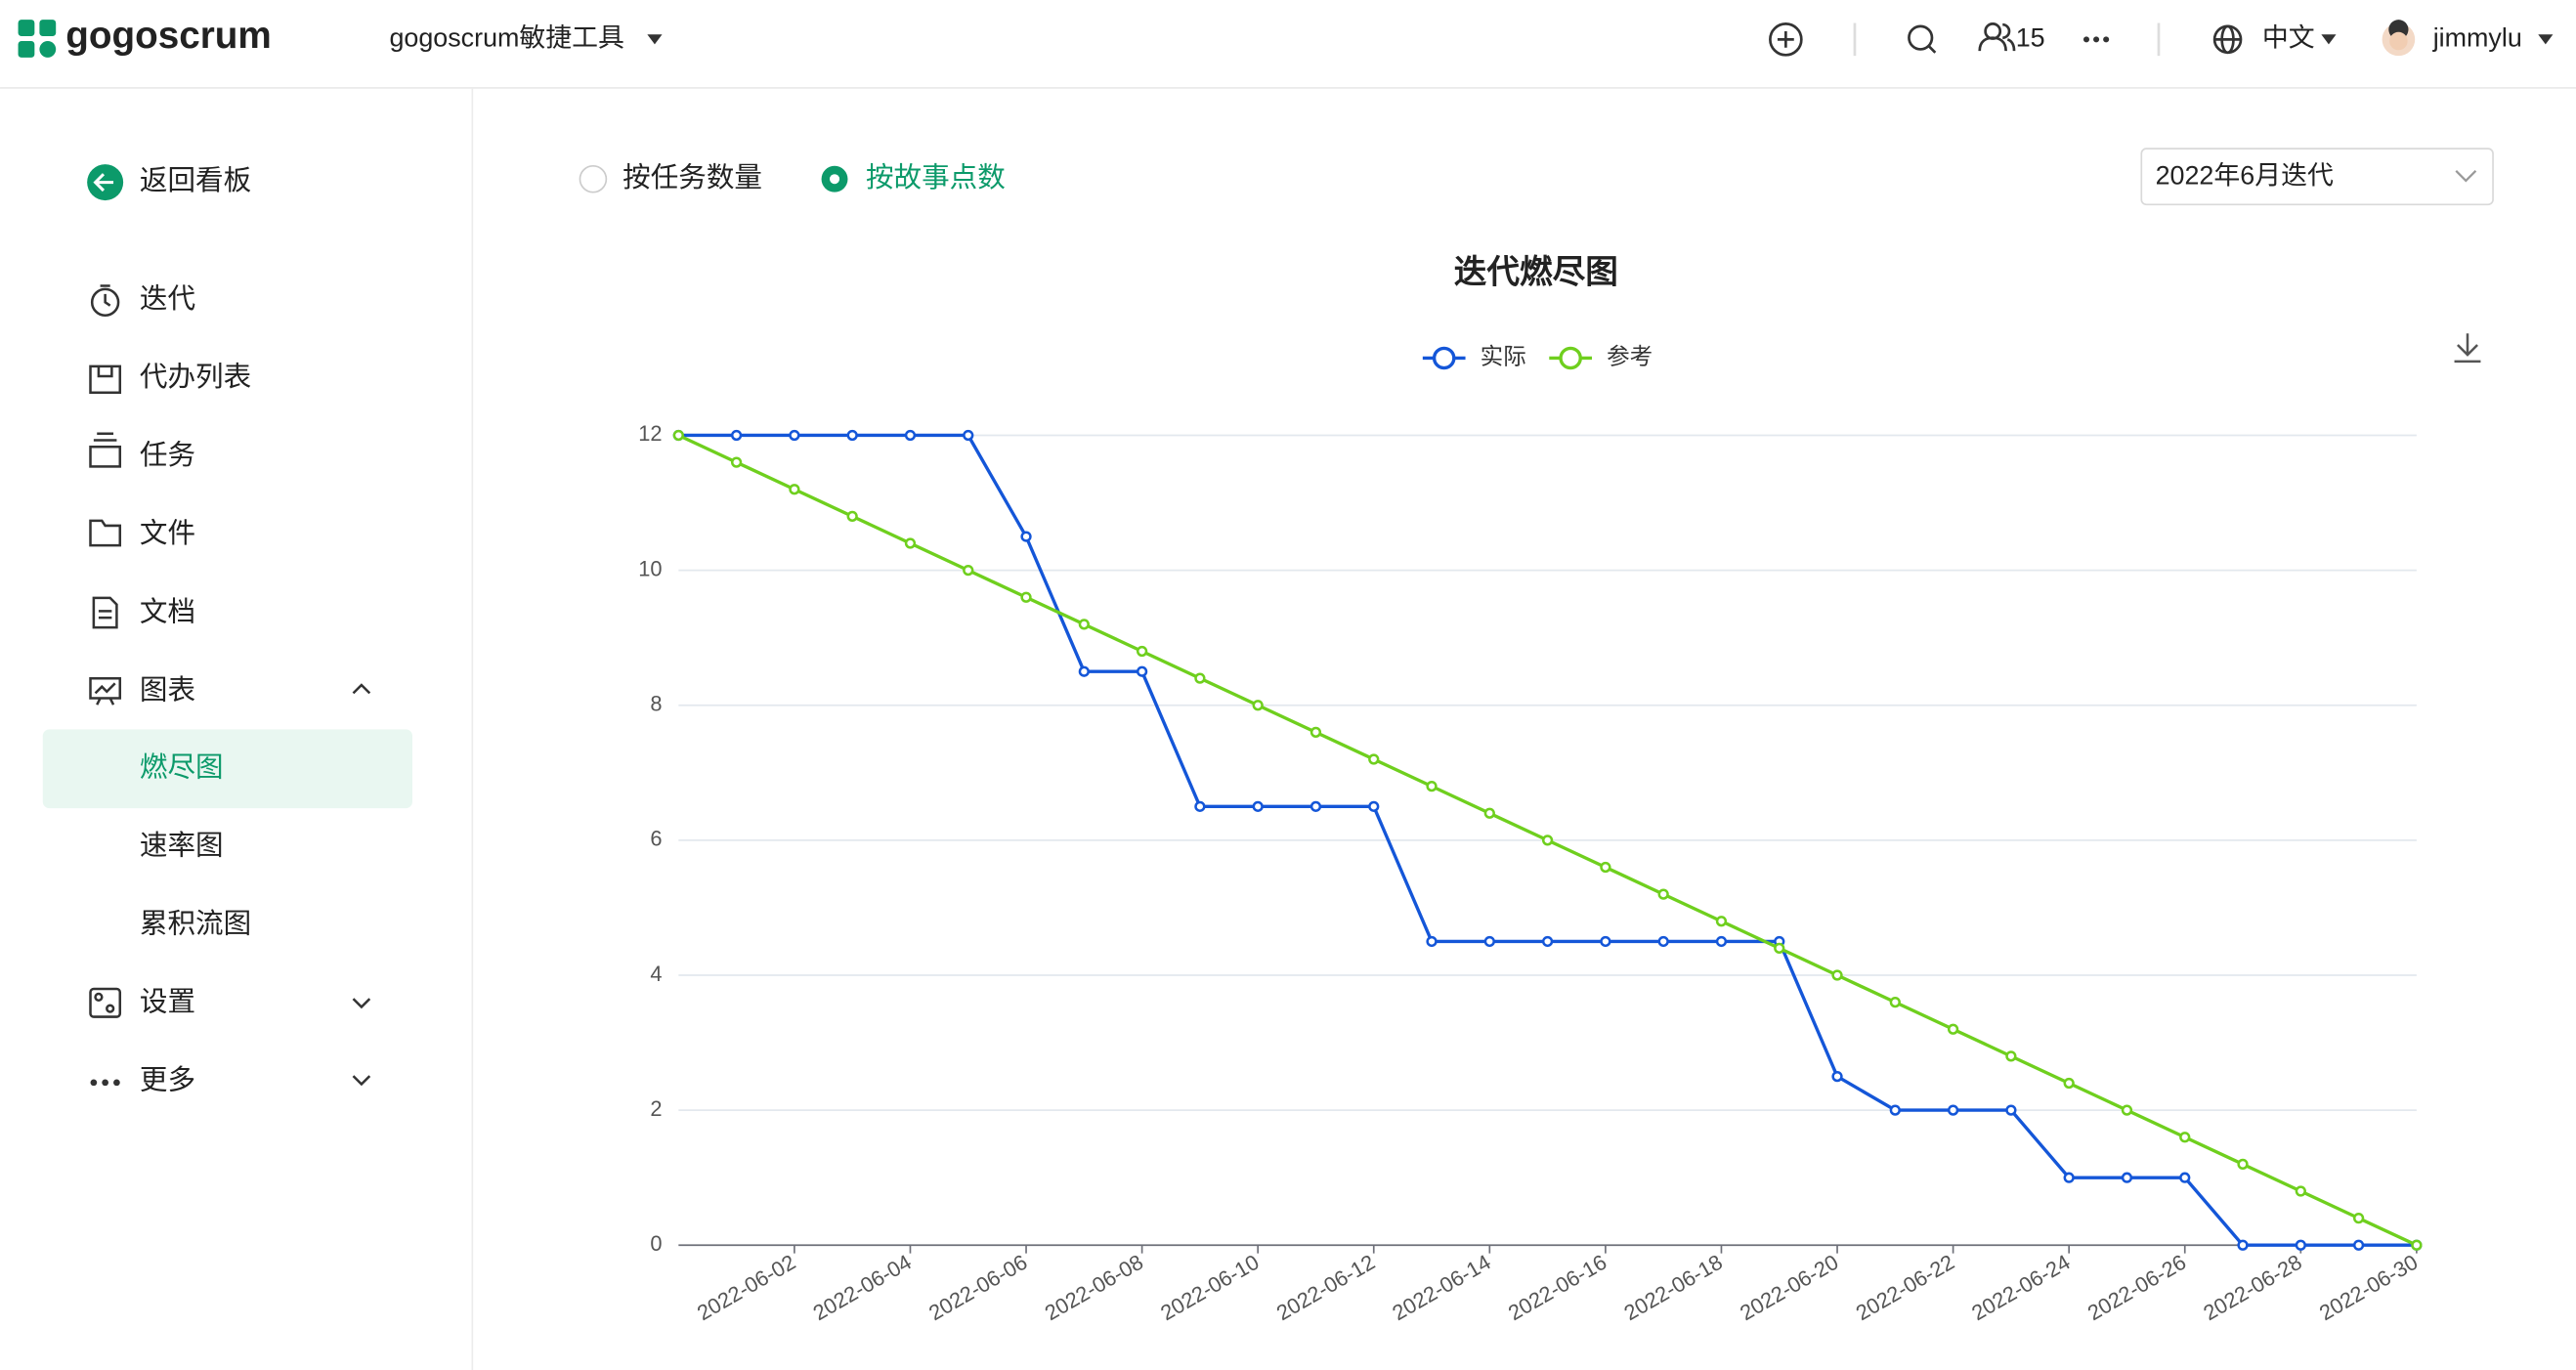 The image size is (2576, 1370). What do you see at coordinates (2096, 39) in the screenshot?
I see `more-dots` at bounding box center [2096, 39].